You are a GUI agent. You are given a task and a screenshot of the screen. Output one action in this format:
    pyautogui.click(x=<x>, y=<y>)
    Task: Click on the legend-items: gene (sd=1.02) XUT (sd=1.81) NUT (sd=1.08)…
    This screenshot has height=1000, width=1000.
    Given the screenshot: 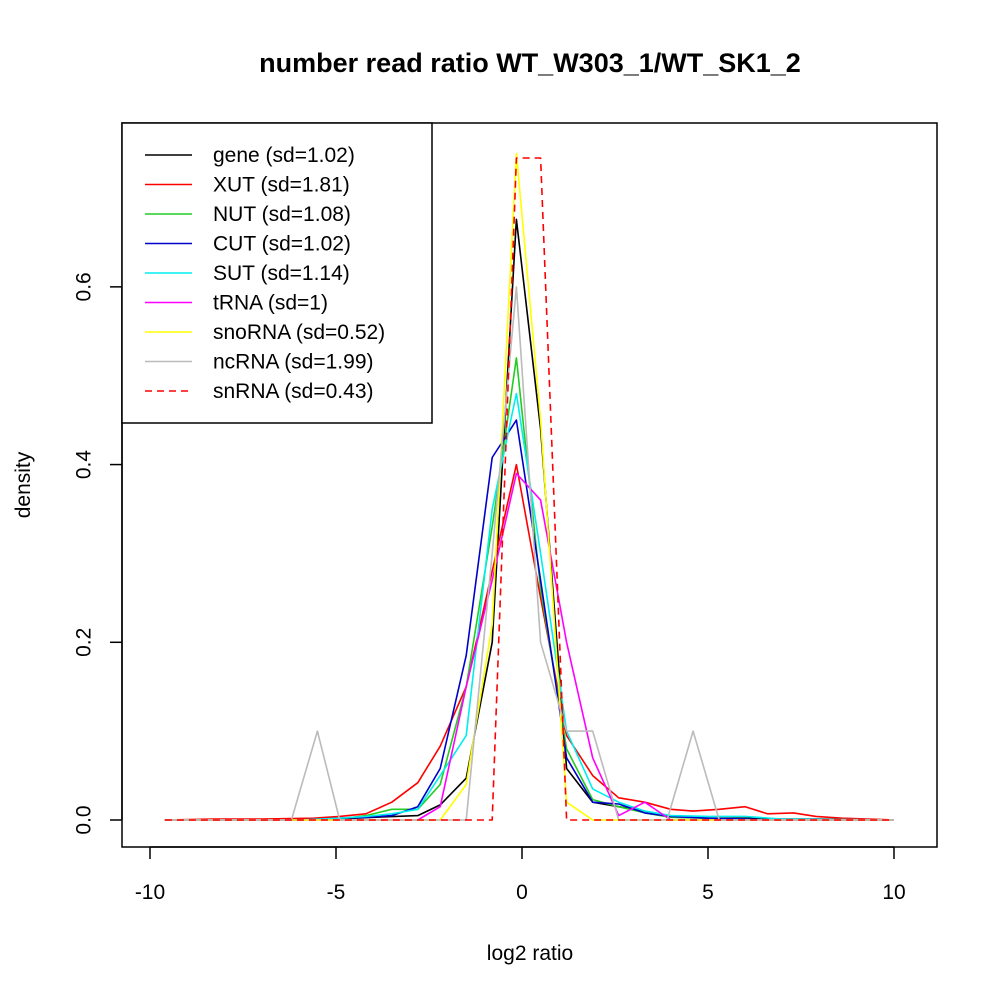 What is the action you would take?
    pyautogui.click(x=265, y=273)
    